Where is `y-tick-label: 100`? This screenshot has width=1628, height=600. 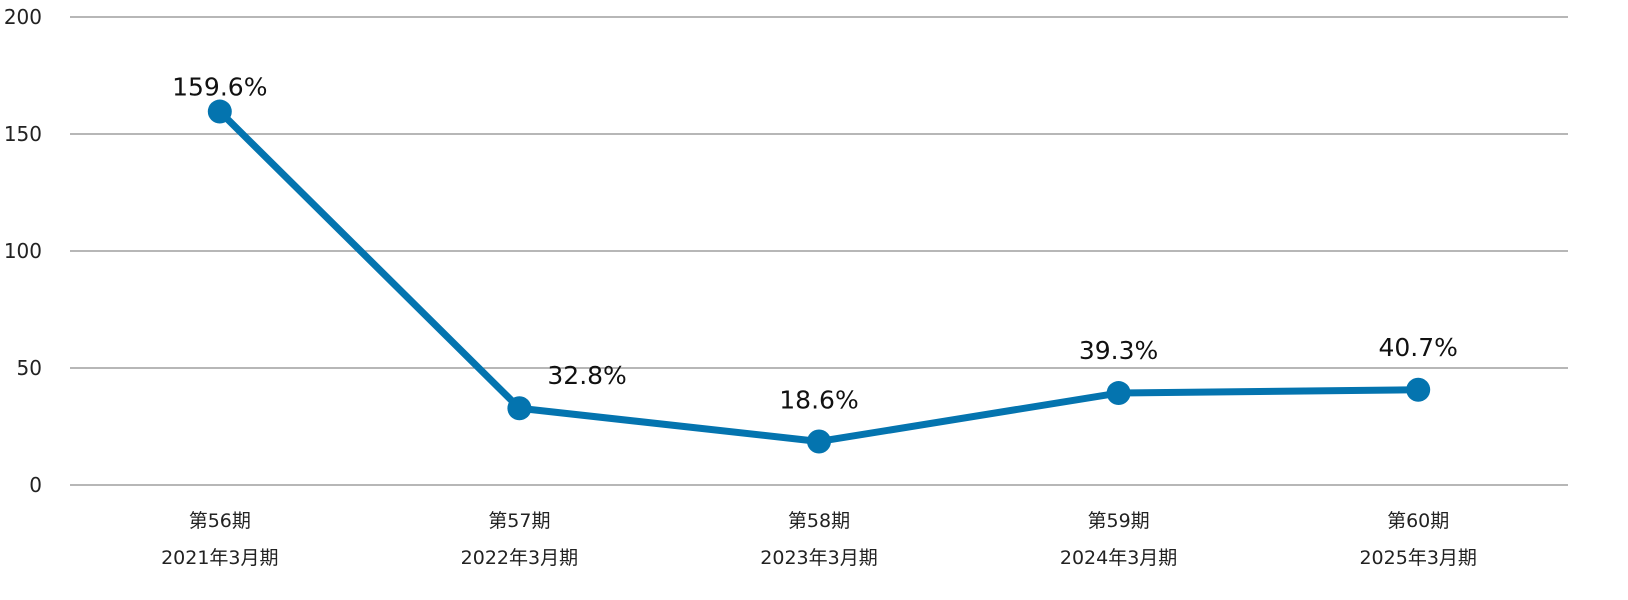
y-tick-label: 100 is located at coordinates (23, 251).